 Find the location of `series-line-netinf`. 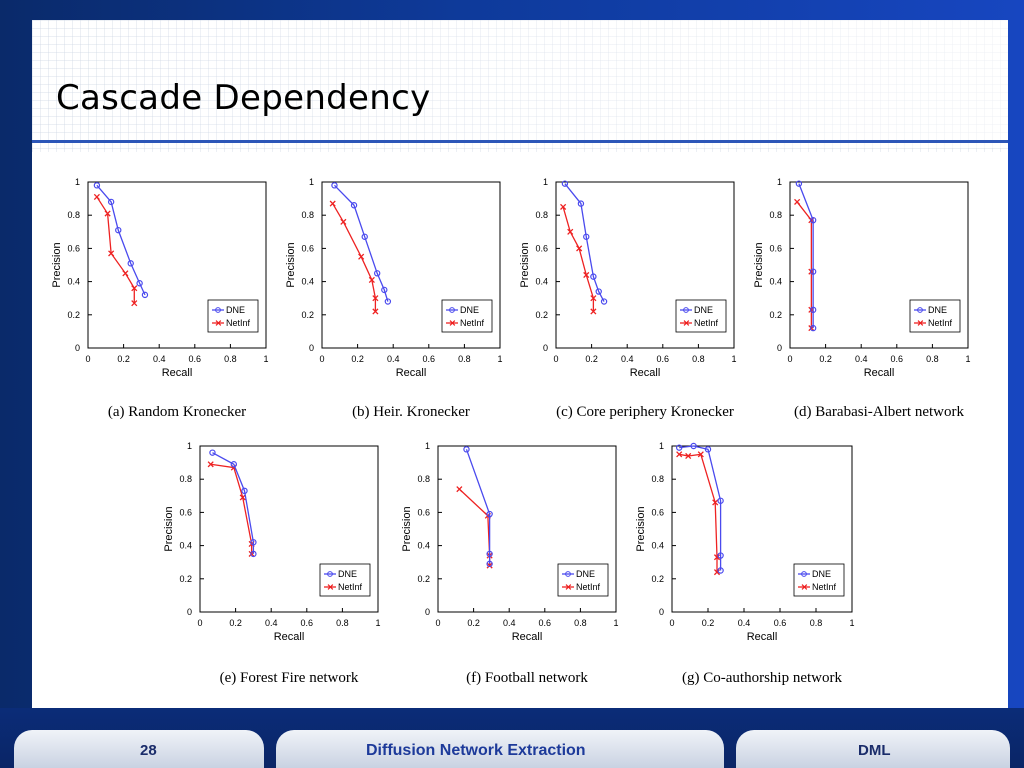

series-line-netinf is located at coordinates (578, 259).